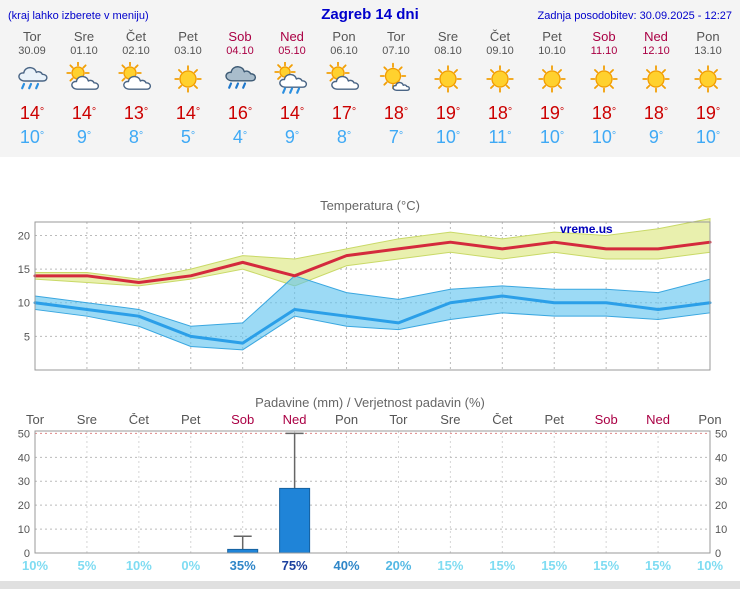 The height and width of the screenshot is (600, 740). What do you see at coordinates (347, 565) in the screenshot?
I see `precip-probability-label: 40%` at bounding box center [347, 565].